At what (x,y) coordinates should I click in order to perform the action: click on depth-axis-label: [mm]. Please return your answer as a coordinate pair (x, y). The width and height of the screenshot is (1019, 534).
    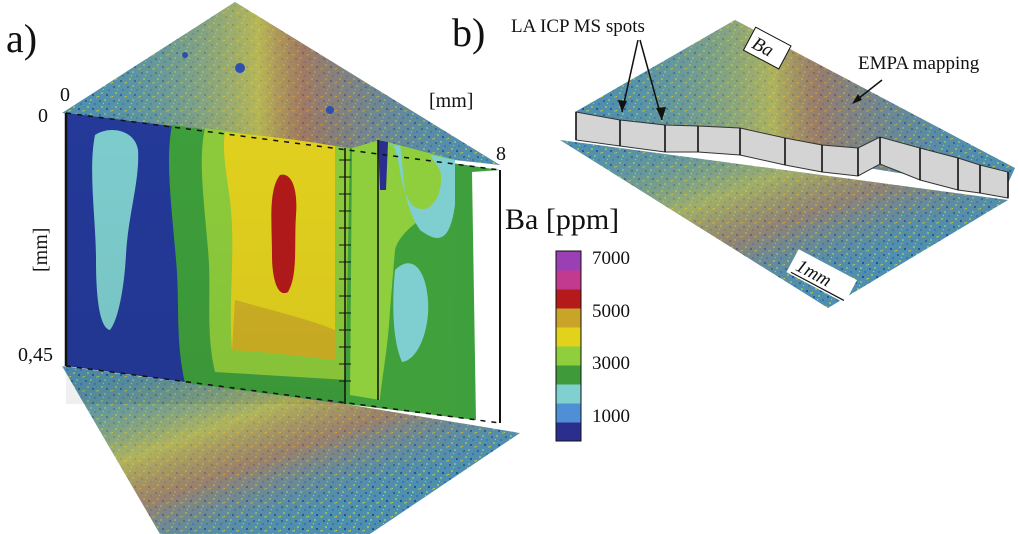
    Looking at the image, I should click on (41, 250).